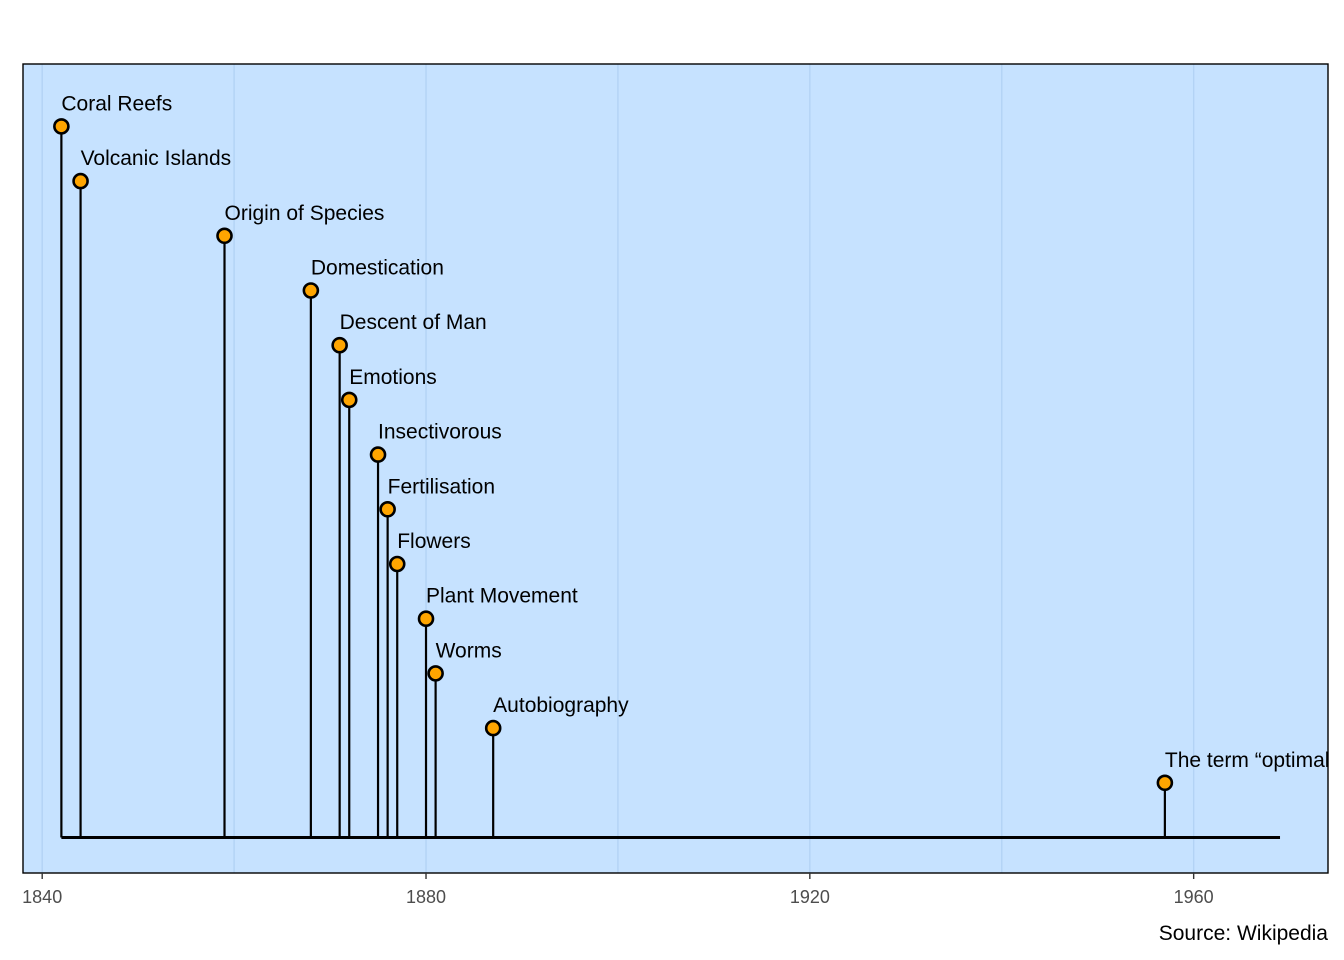 The width and height of the screenshot is (1344, 960). Describe the element at coordinates (377, 268) in the screenshot. I see `event-label: Domestication` at that location.